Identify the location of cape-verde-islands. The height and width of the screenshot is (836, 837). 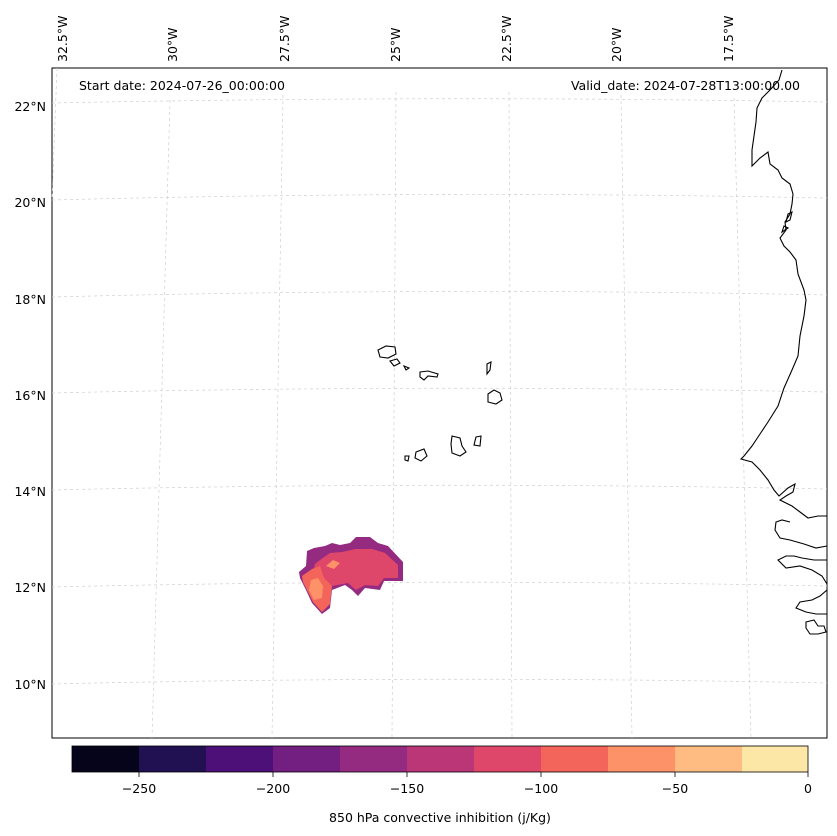
(440, 403).